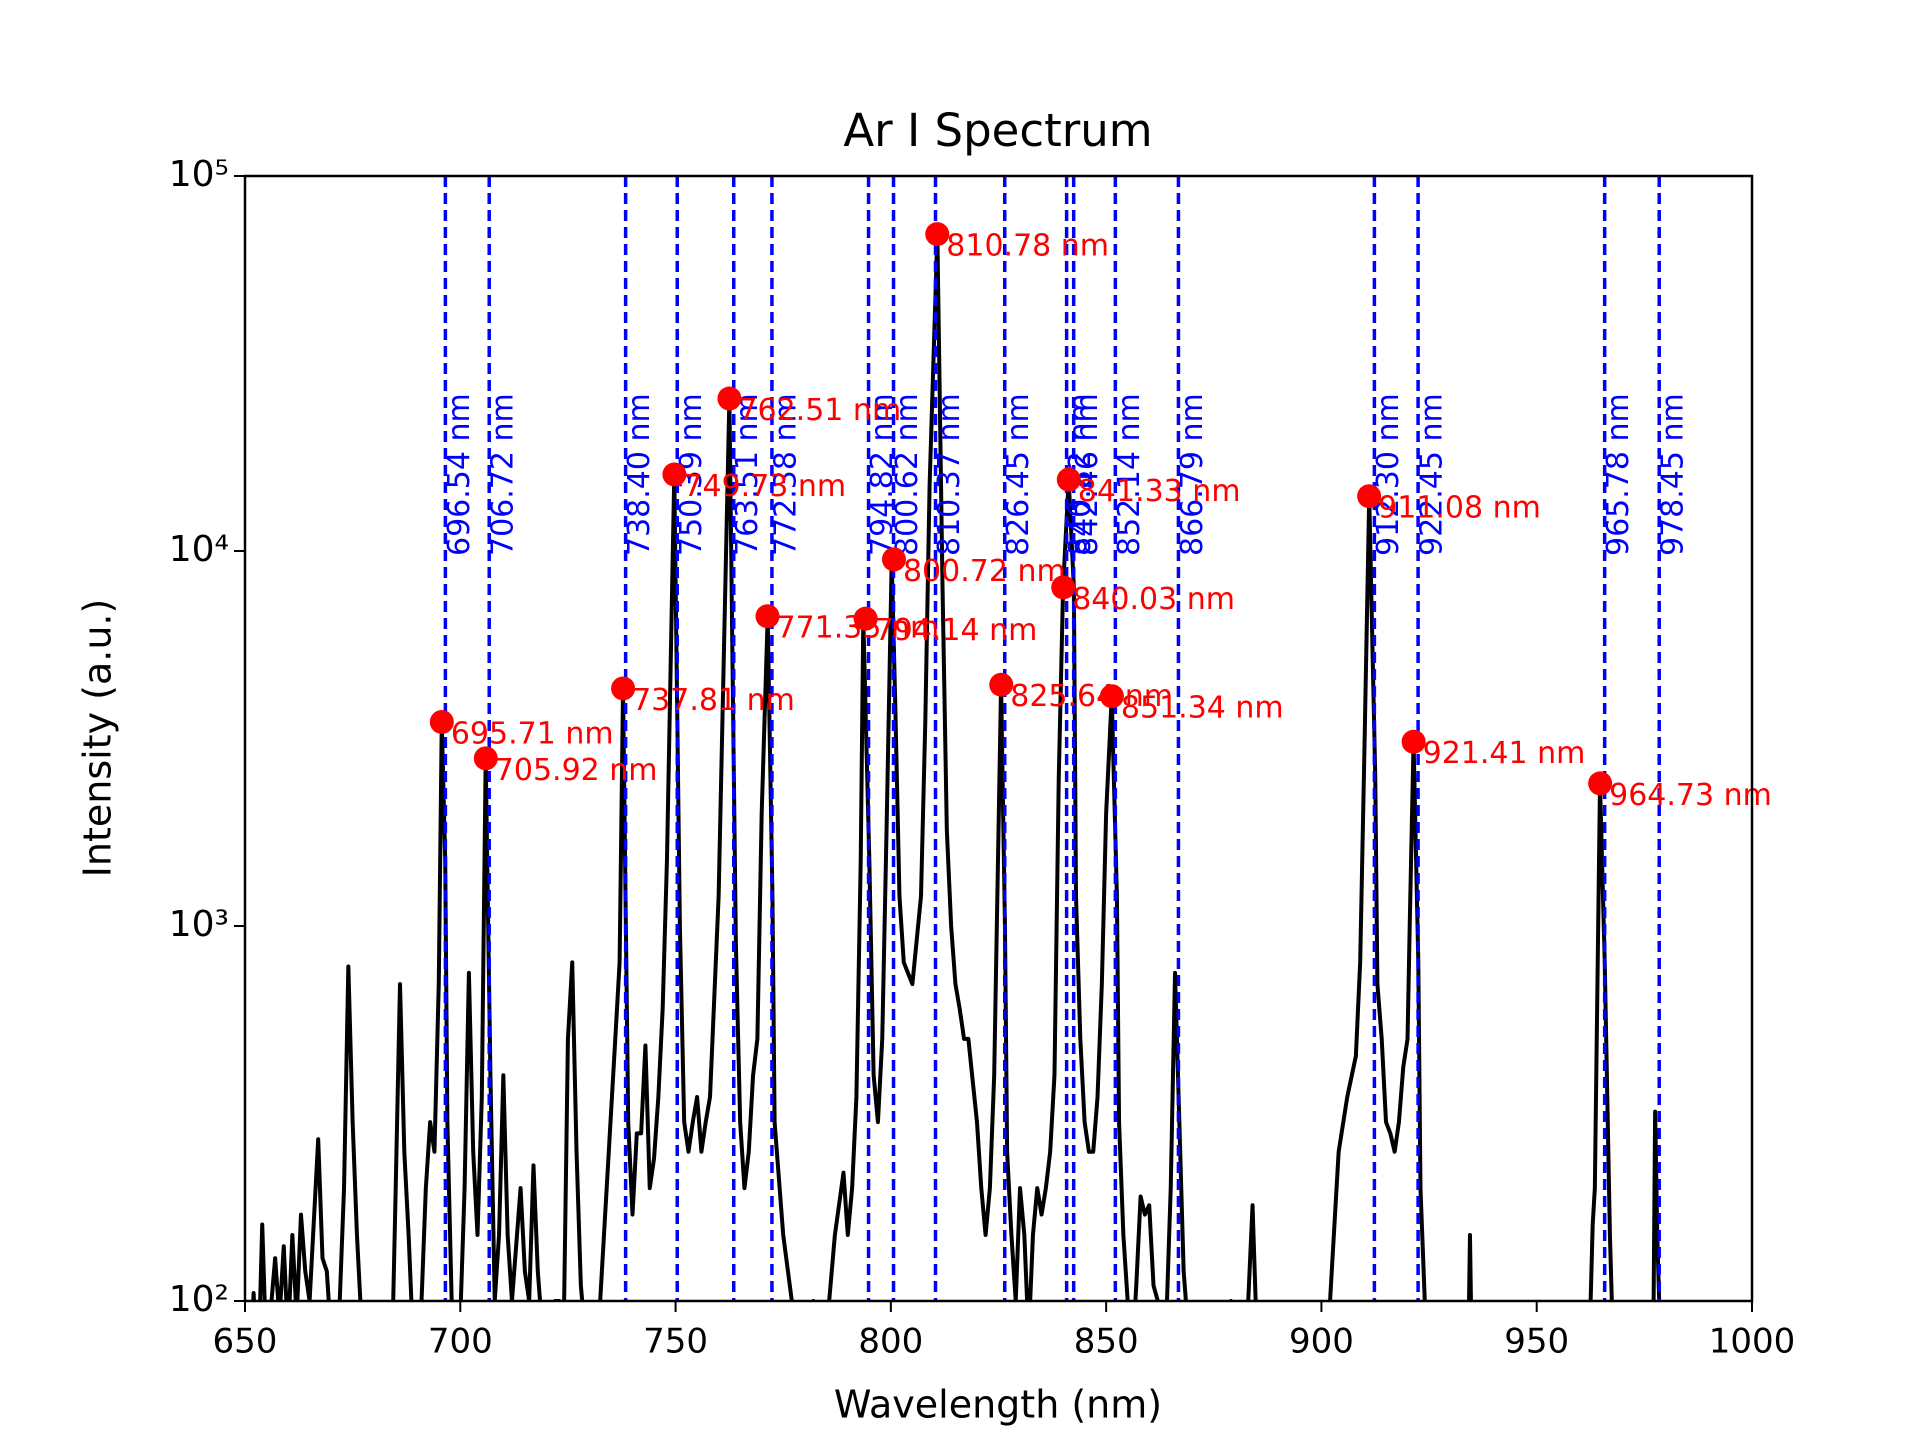  Describe the element at coordinates (1106, 1342) in the screenshot. I see `x-tick-label: 850` at that location.